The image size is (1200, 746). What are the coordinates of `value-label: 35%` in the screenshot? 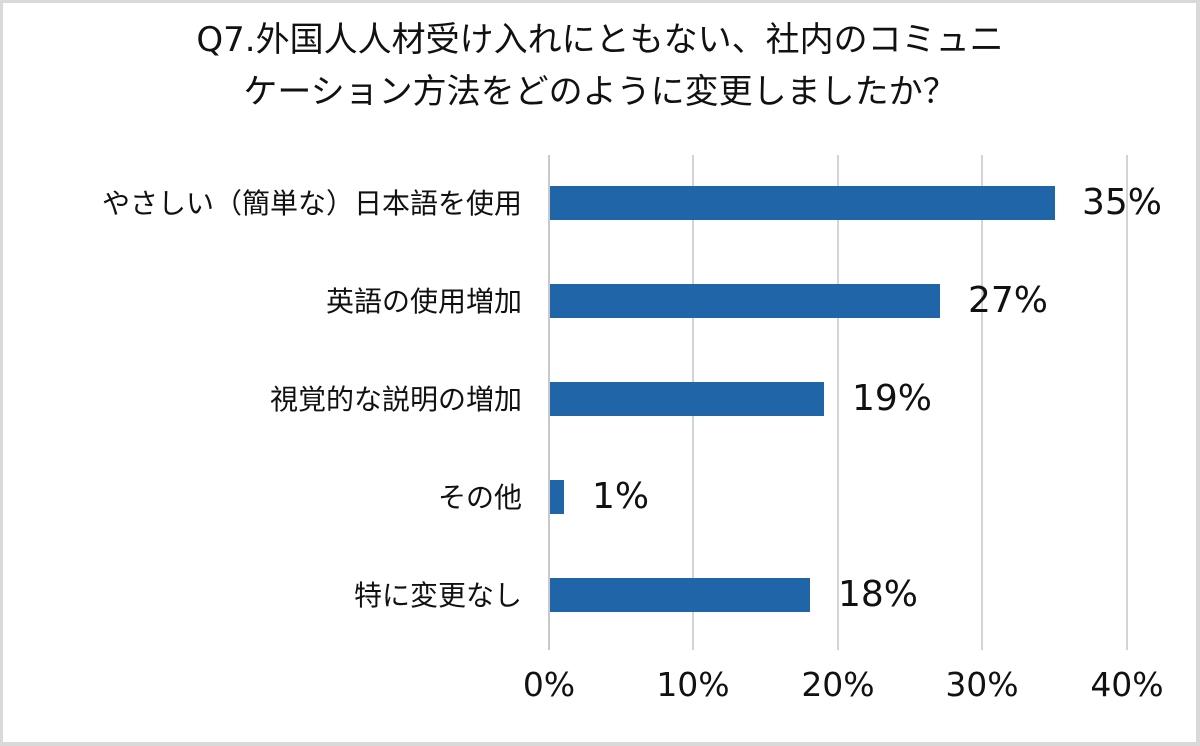 It's located at (1122, 202).